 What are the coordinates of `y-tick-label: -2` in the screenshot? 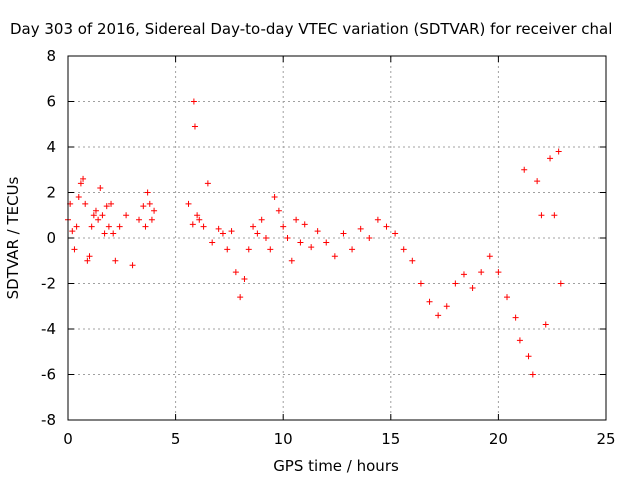 It's located at (48, 284).